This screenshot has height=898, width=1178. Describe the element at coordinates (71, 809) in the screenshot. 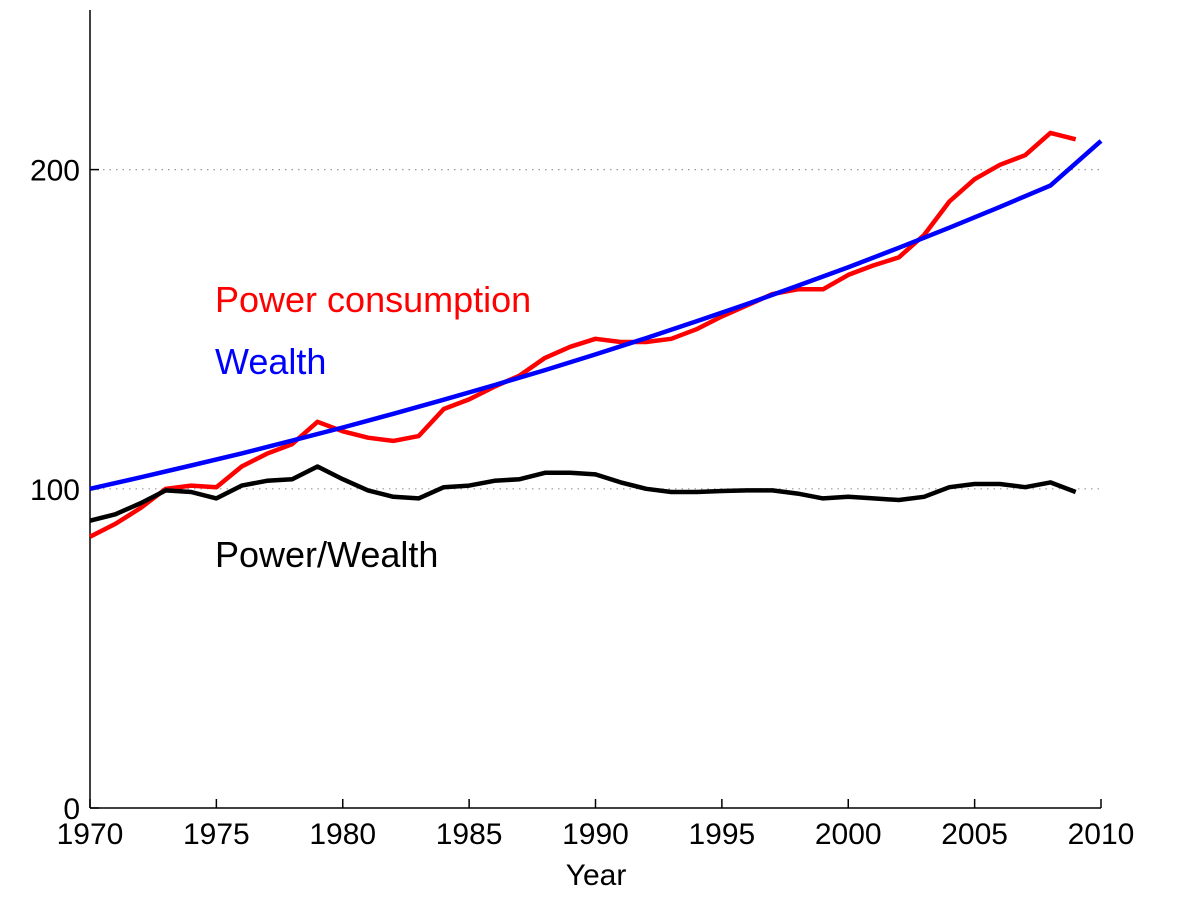

I see `y-tick-label-0: 0` at that location.